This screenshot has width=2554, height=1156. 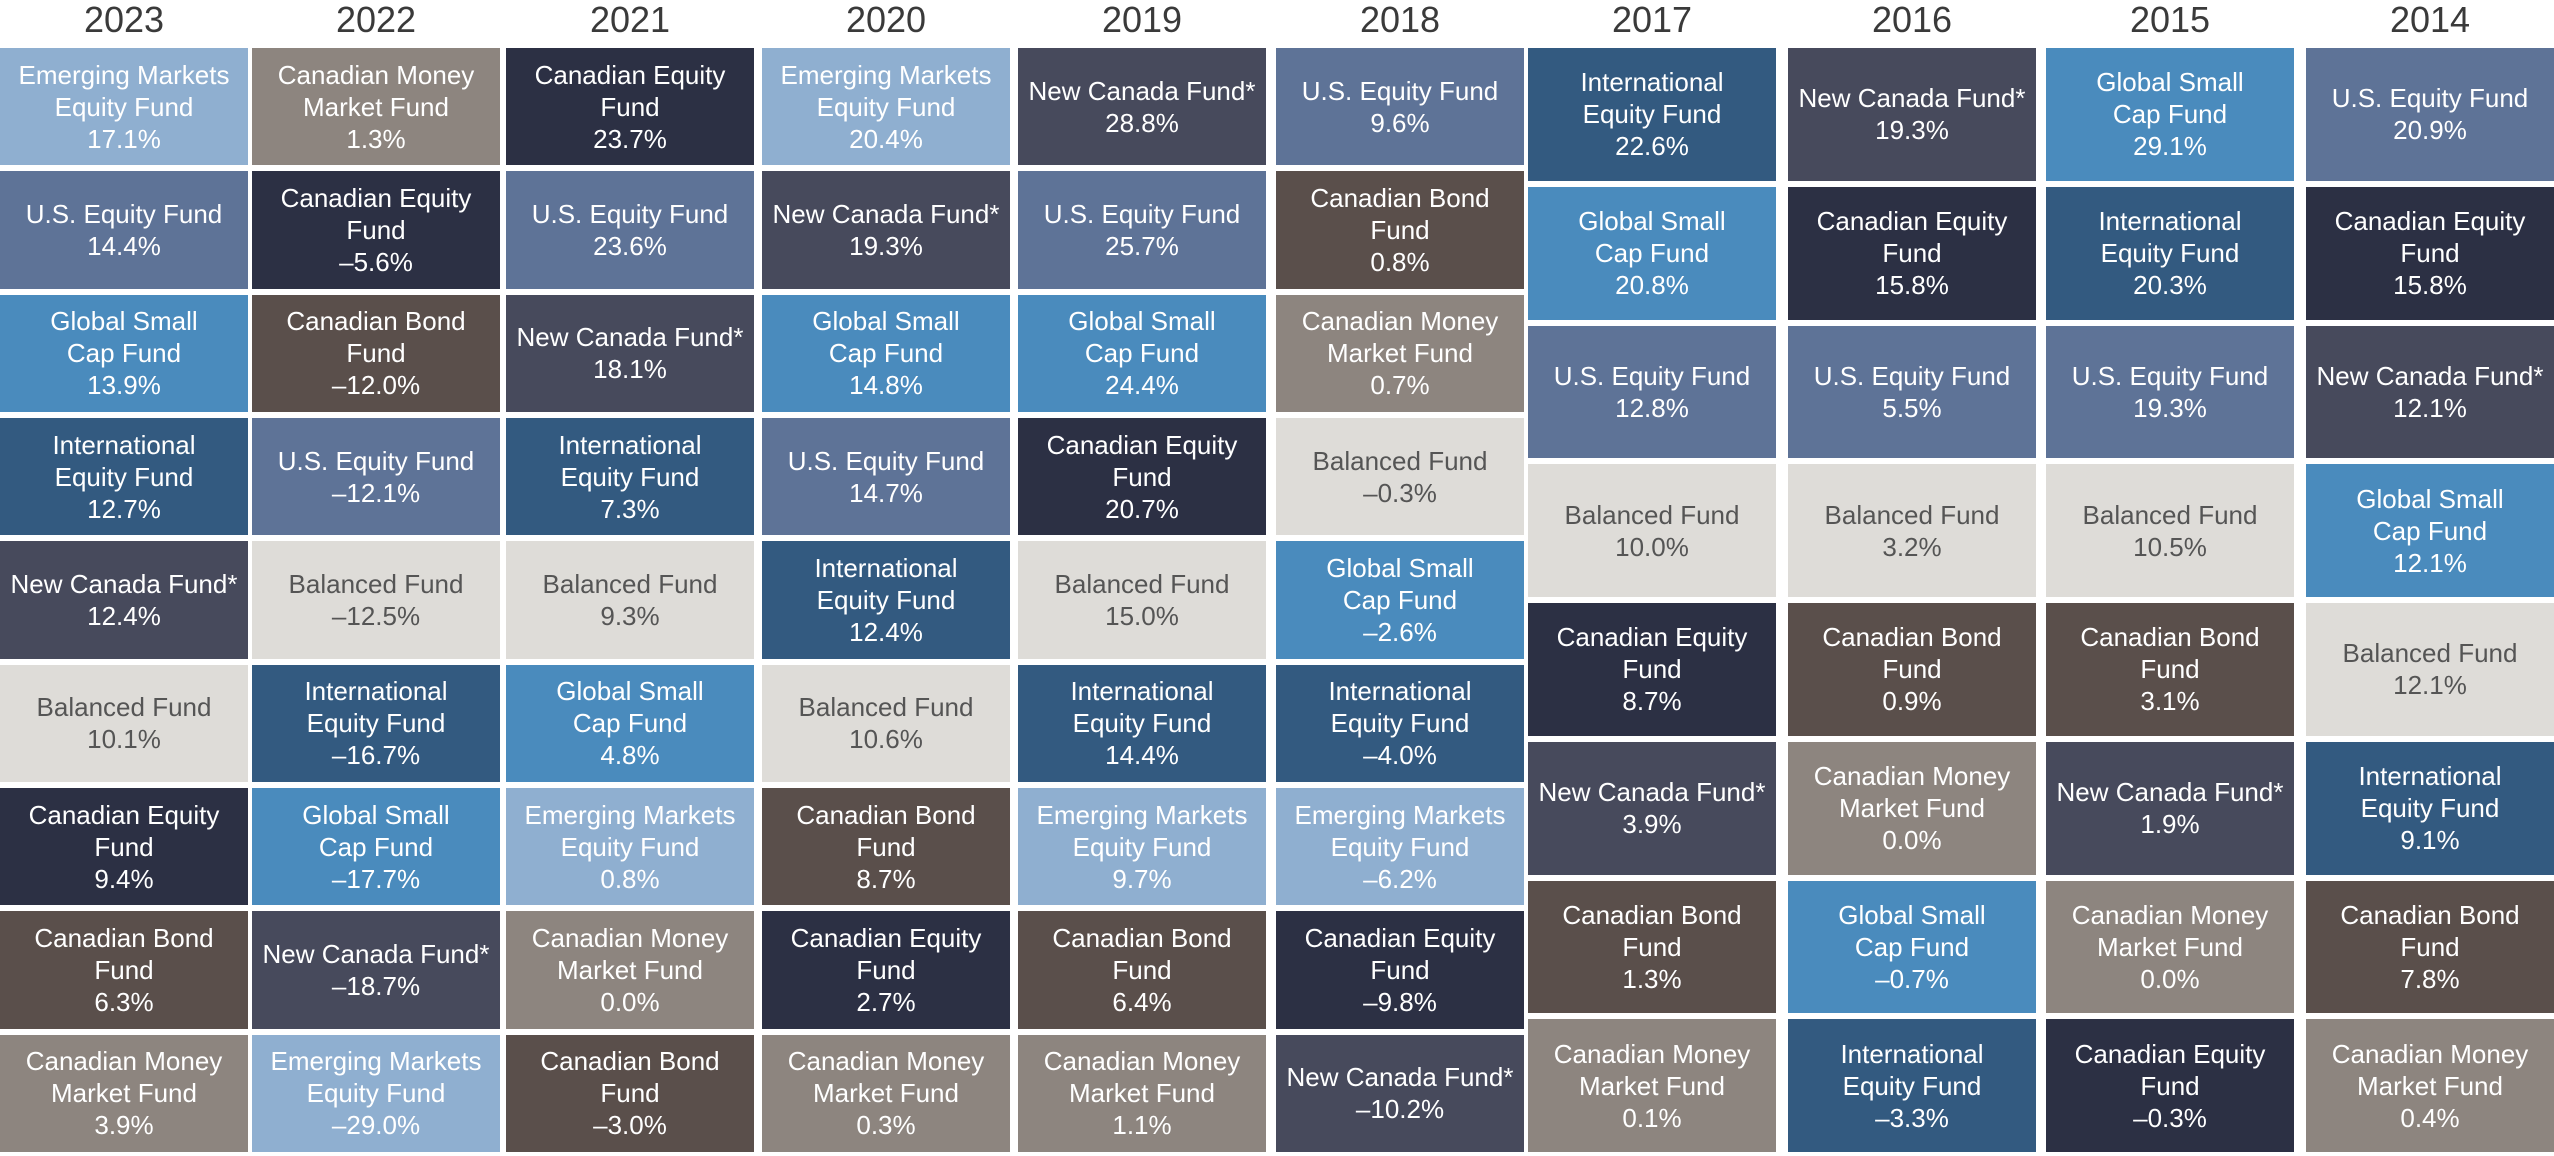 What do you see at coordinates (2170, 285) in the screenshot?
I see `fund-return: 20.3%` at bounding box center [2170, 285].